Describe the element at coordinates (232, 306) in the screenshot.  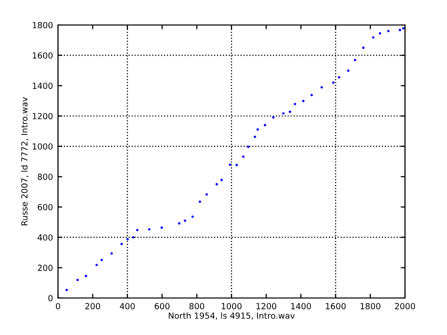
I see `x-tick-label: 1000` at that location.